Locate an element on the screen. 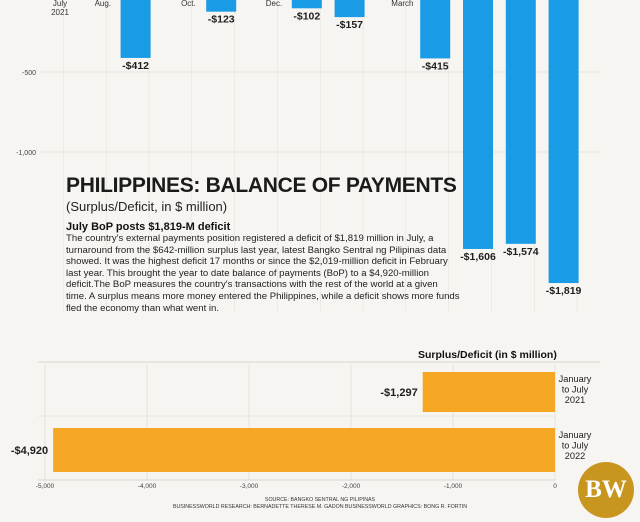 The width and height of the screenshot is (640, 522). y-tick-label: -1,000 is located at coordinates (26, 153).